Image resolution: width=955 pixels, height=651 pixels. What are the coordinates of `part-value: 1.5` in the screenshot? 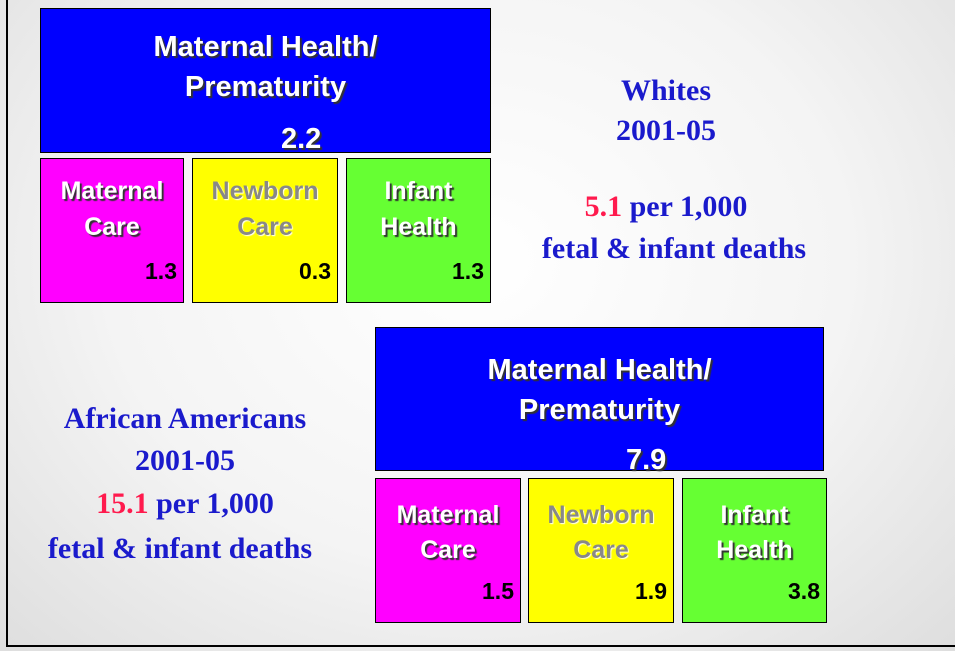 It's located at (498, 591).